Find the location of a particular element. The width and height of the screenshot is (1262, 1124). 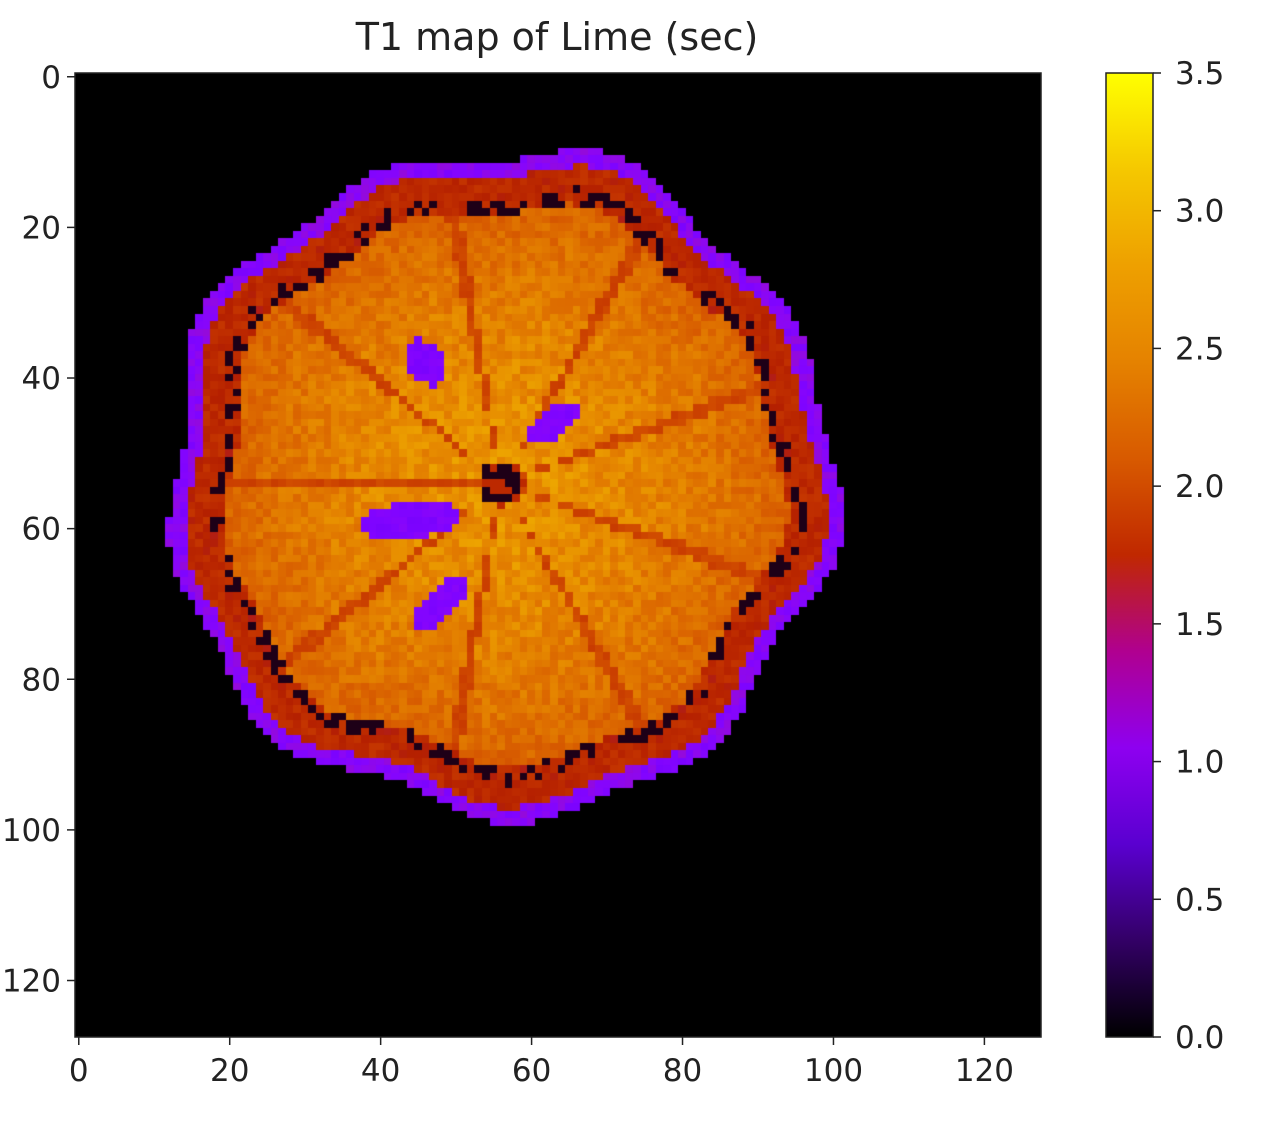

colorbar-tick-label: 2.0 is located at coordinates (1199, 487).